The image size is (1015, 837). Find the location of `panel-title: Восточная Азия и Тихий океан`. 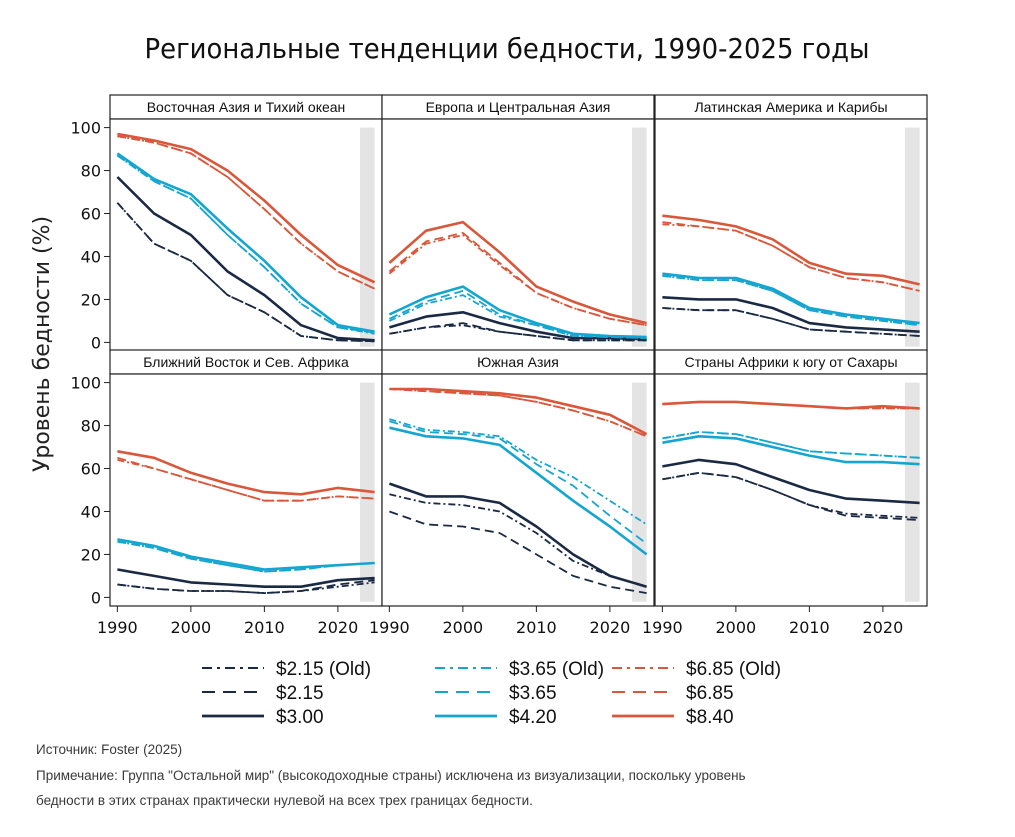

panel-title: Восточная Азия и Тихий океан is located at coordinates (246, 107).